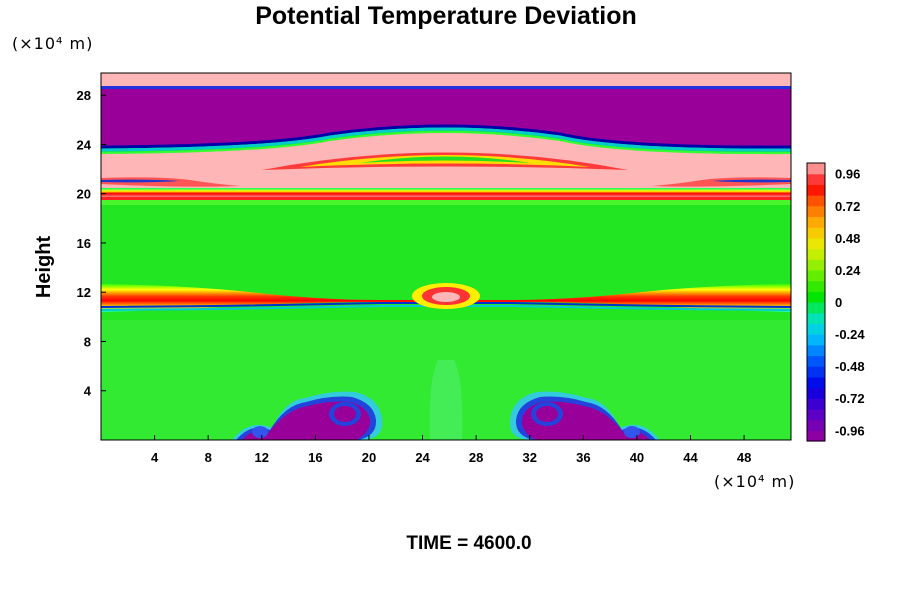 The height and width of the screenshot is (600, 900). What do you see at coordinates (468, 543) in the screenshot?
I see `time-footer: TIME = 4600.0` at bounding box center [468, 543].